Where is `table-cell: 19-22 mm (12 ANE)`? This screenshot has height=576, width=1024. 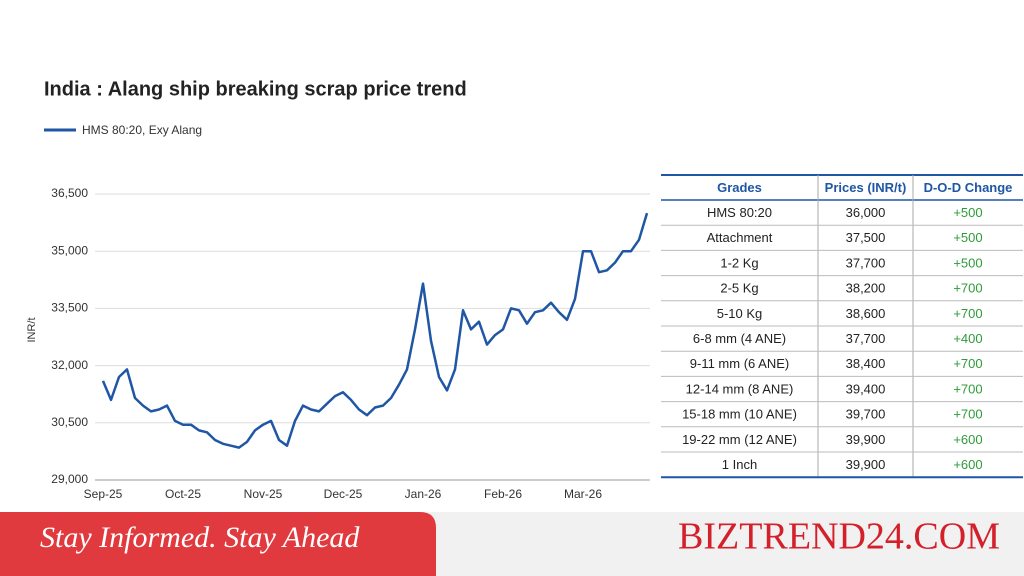
table-cell: 19-22 mm (12 ANE) is located at coordinates (739, 439).